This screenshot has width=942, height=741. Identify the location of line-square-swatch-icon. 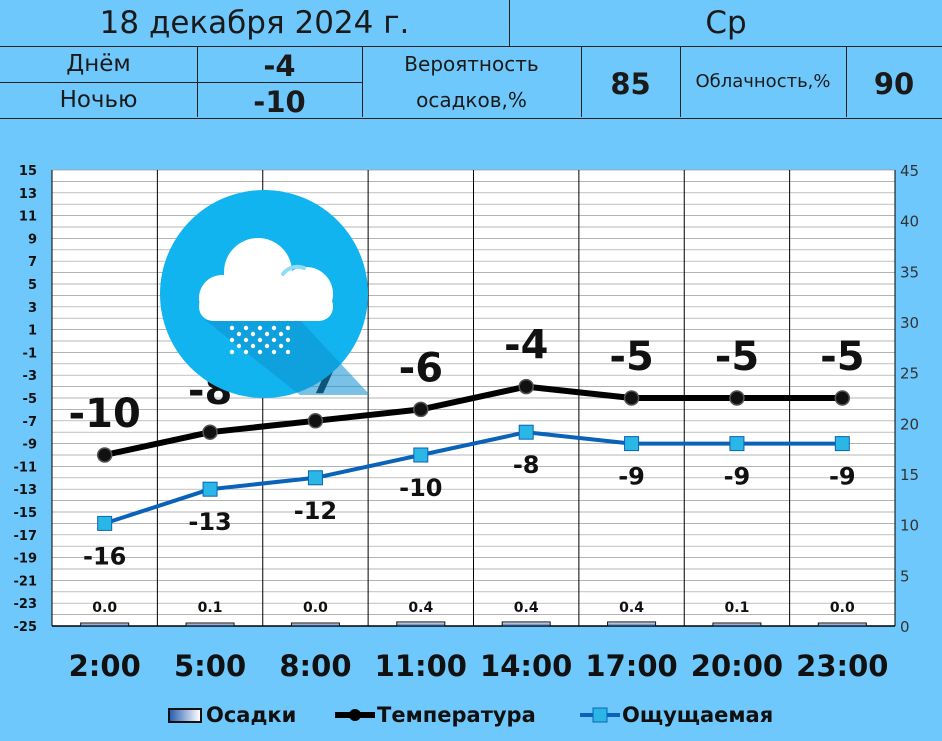
(600, 715).